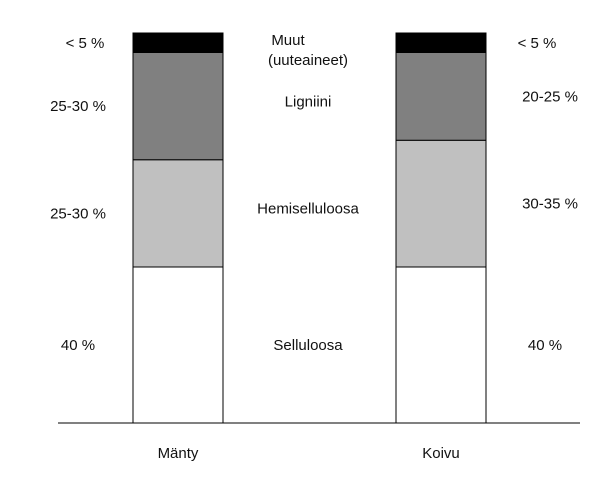  I want to click on bar-segment-manty-ligniini, so click(178, 106).